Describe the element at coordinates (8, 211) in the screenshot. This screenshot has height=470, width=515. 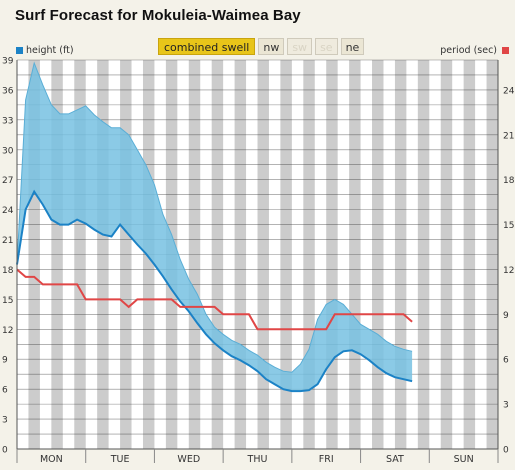
I see `left-tick-label: 24` at that location.